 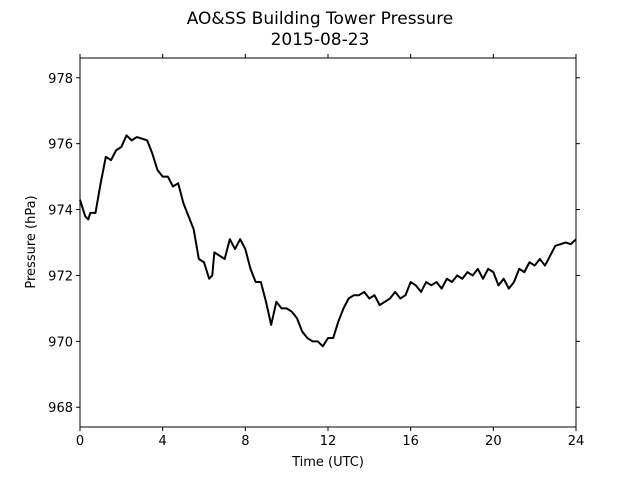 What do you see at coordinates (60, 79) in the screenshot?
I see `y-tick-label: 978` at bounding box center [60, 79].